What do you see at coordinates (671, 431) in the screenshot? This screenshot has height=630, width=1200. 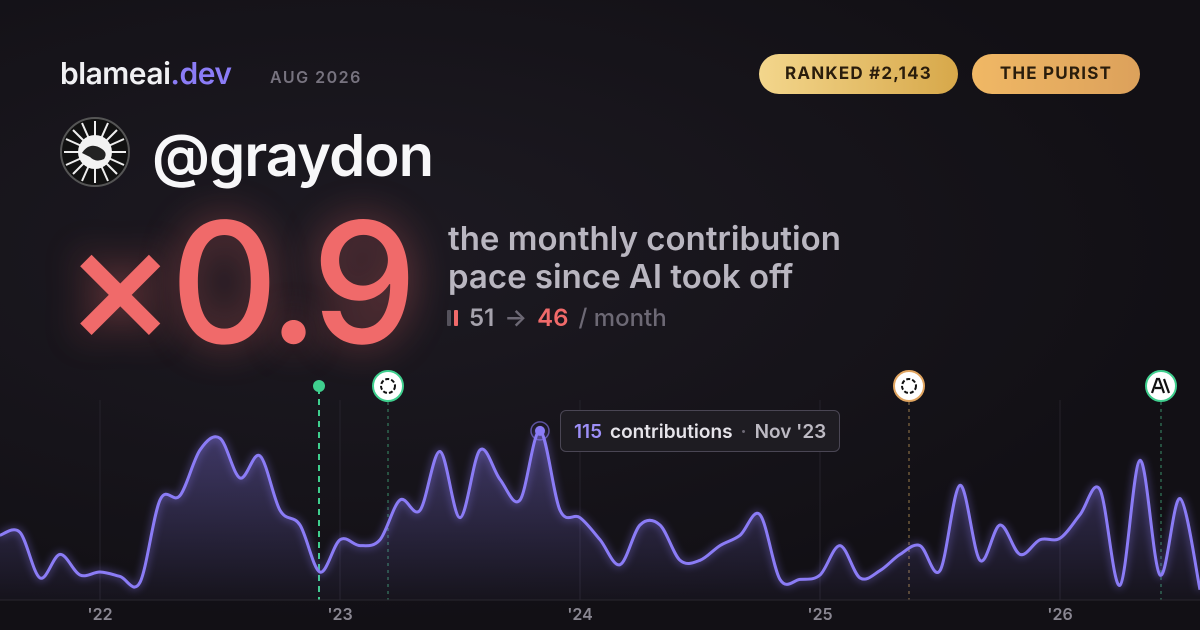 I see `tooltip-label: contributions` at bounding box center [671, 431].